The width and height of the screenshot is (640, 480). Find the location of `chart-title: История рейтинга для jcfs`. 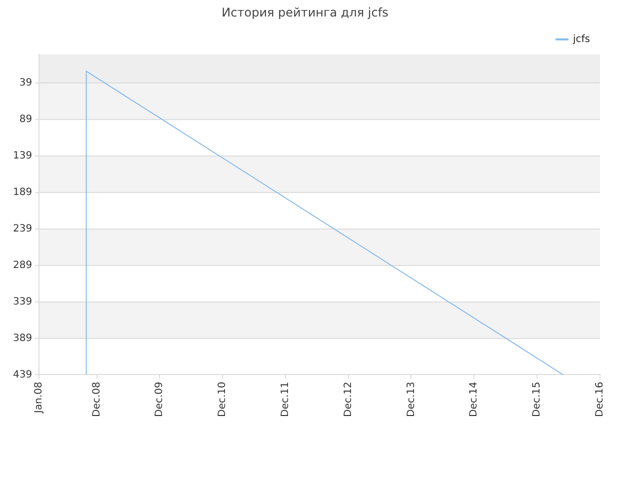

chart-title: История рейтинга для jcfs is located at coordinates (305, 12).